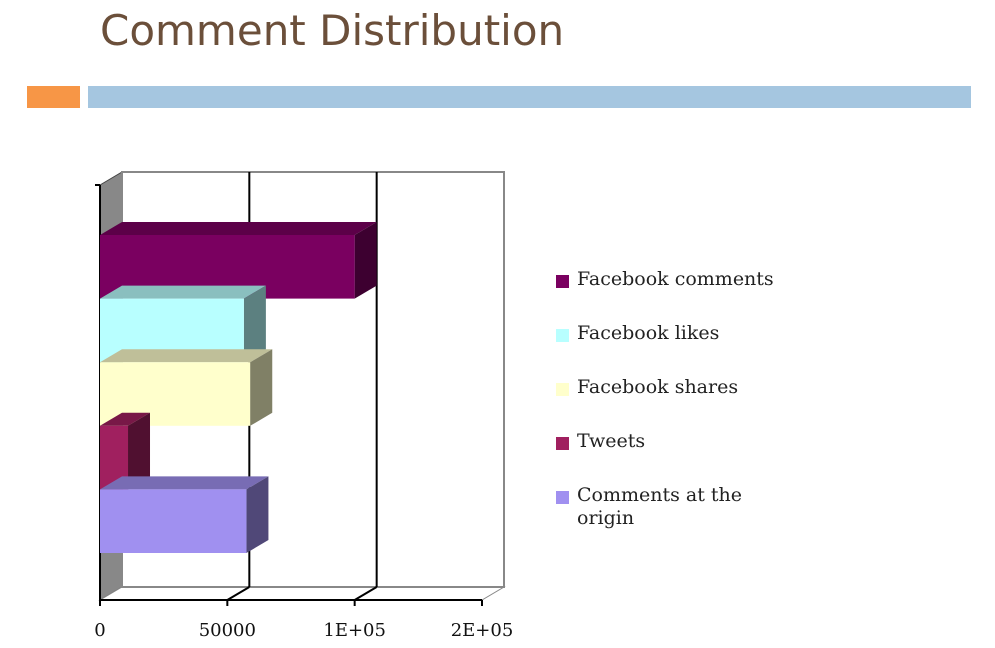  I want to click on legend-label: Facebook likes, so click(648, 333).